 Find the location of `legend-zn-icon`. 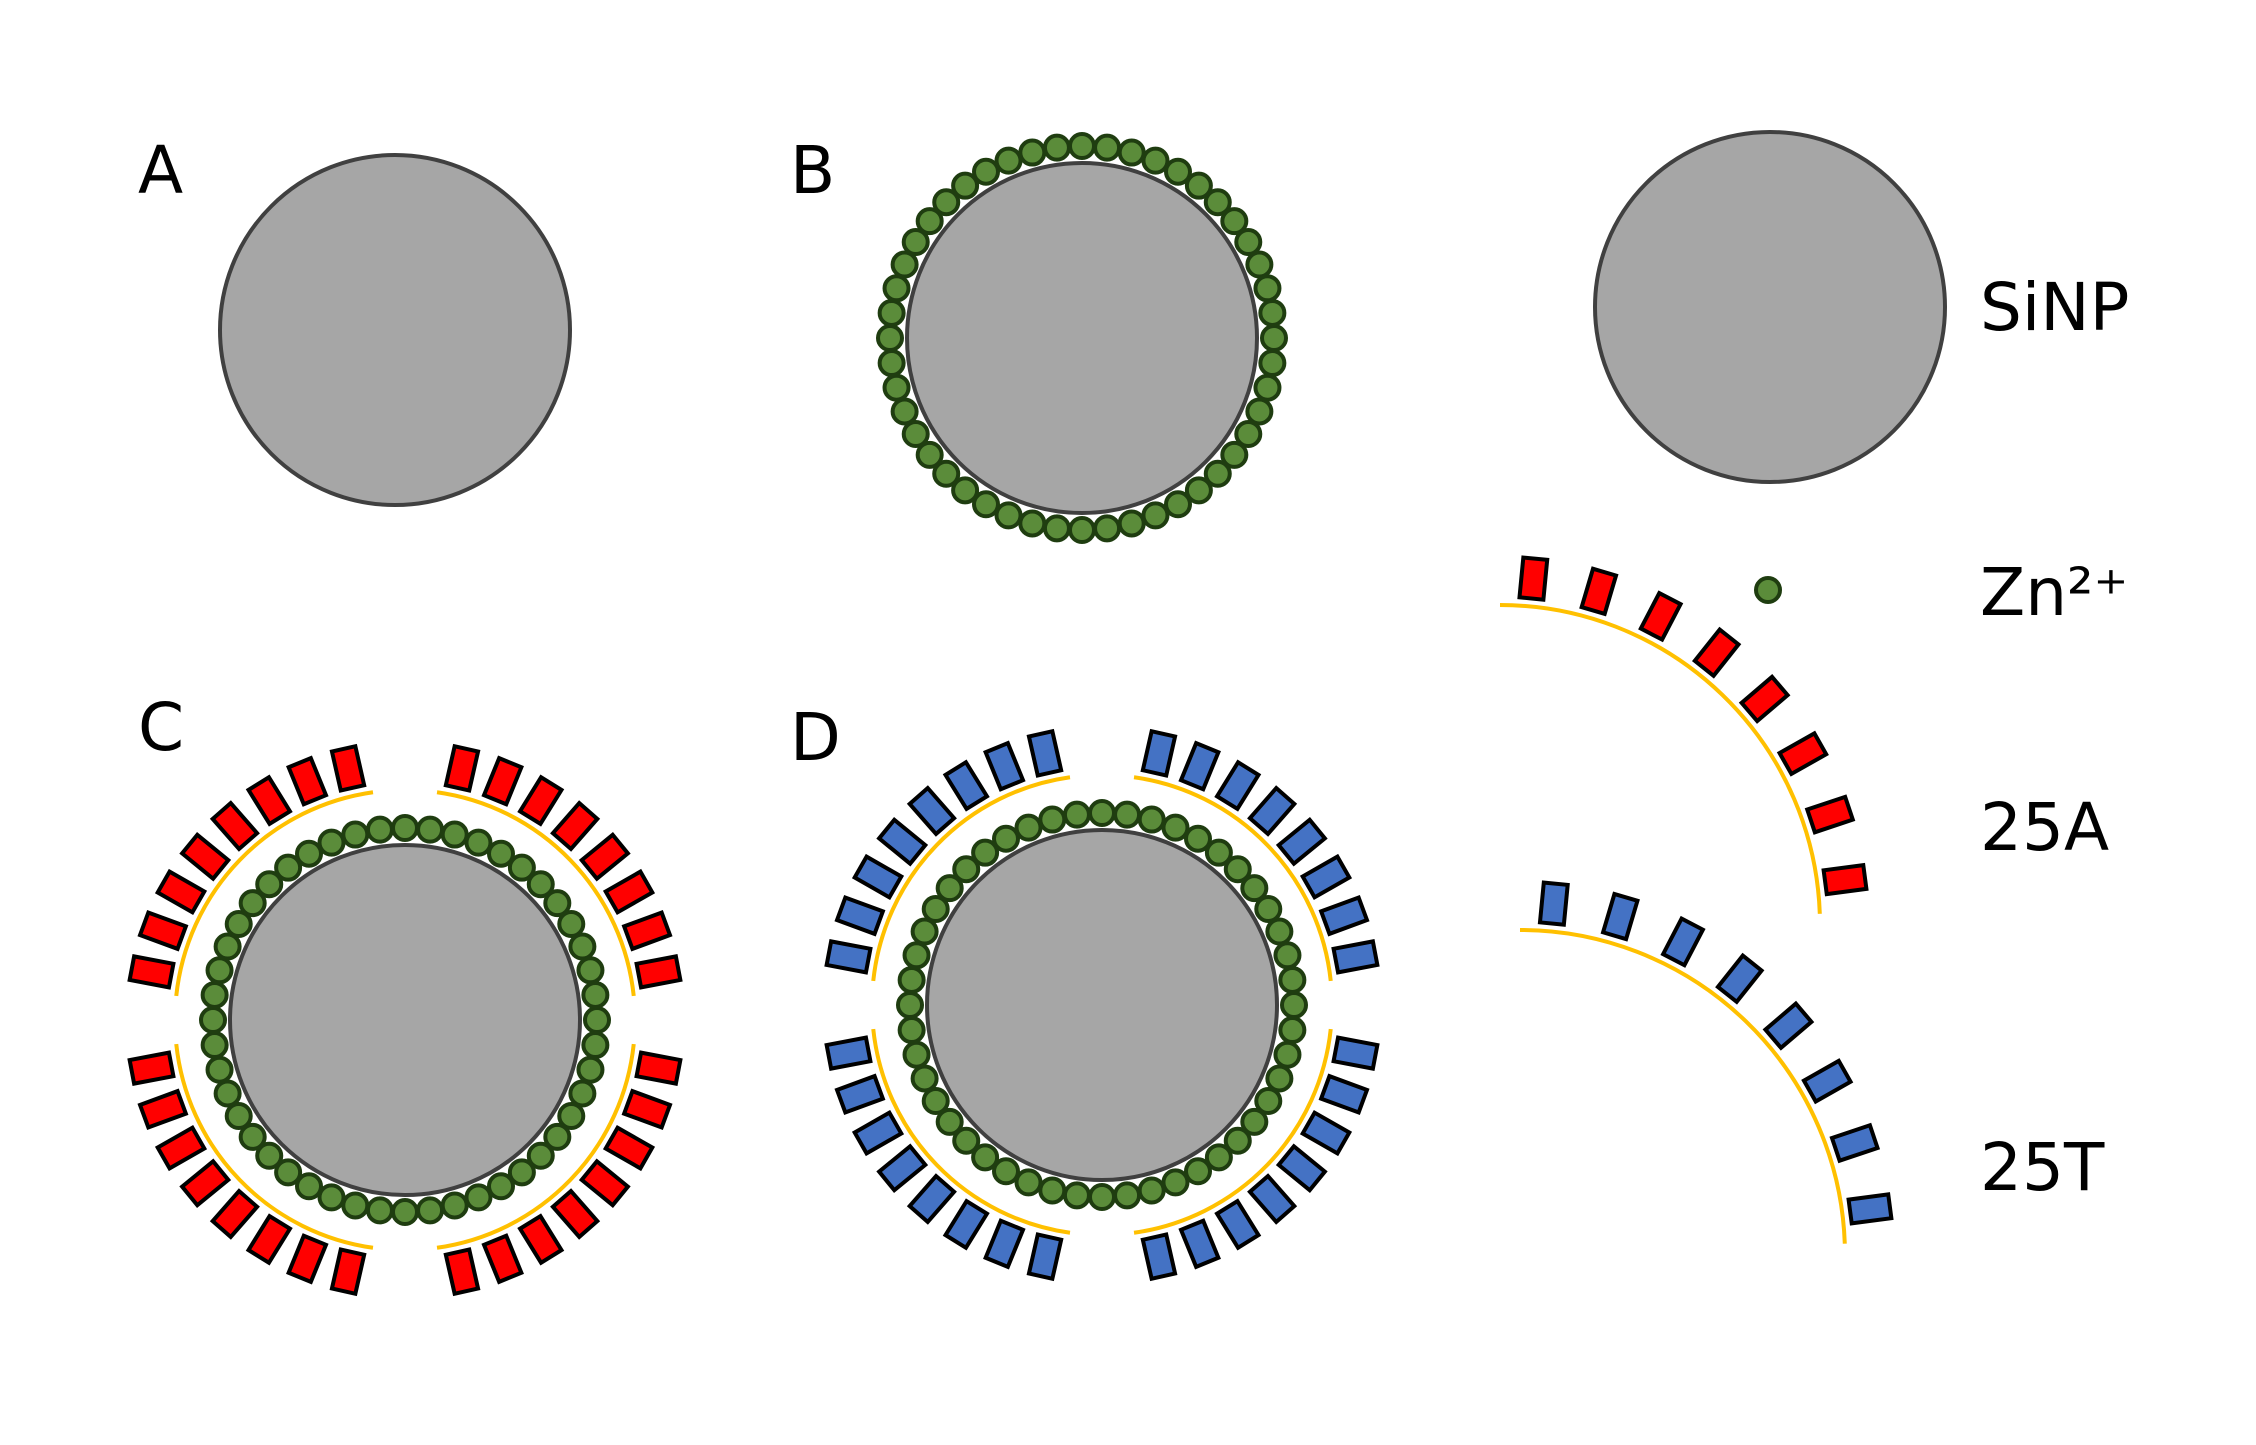

legend-zn-icon is located at coordinates (1768, 590).